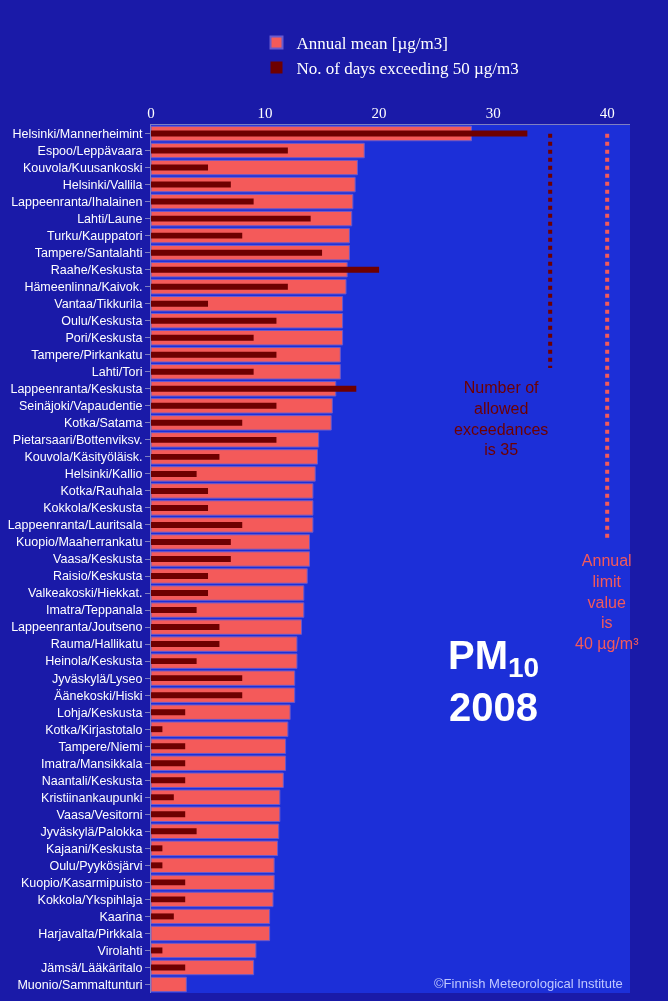  Describe the element at coordinates (80, 984) in the screenshot. I see `y-tick-label: Muonio/Sammaltunturi` at that location.